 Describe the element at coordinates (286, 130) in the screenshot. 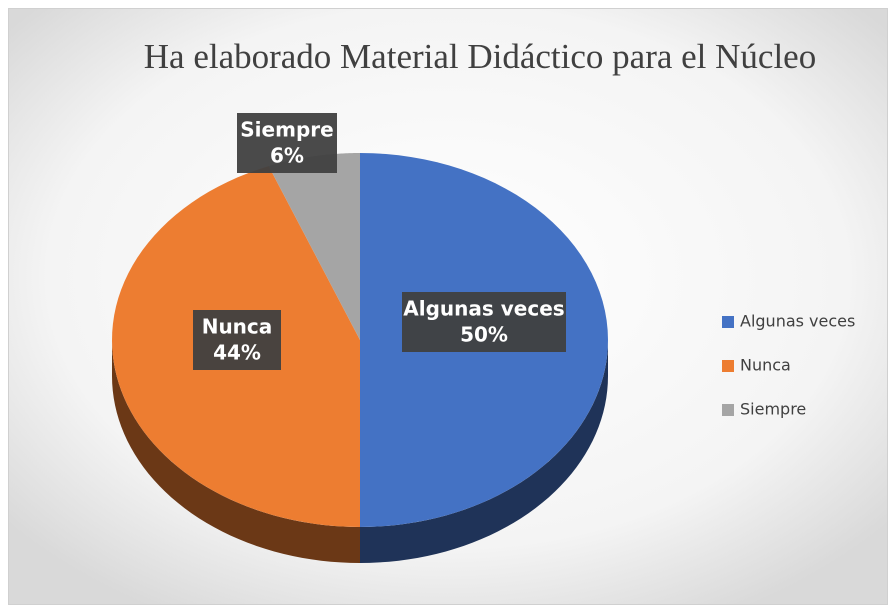

I see `data-label-category: Siempre` at that location.